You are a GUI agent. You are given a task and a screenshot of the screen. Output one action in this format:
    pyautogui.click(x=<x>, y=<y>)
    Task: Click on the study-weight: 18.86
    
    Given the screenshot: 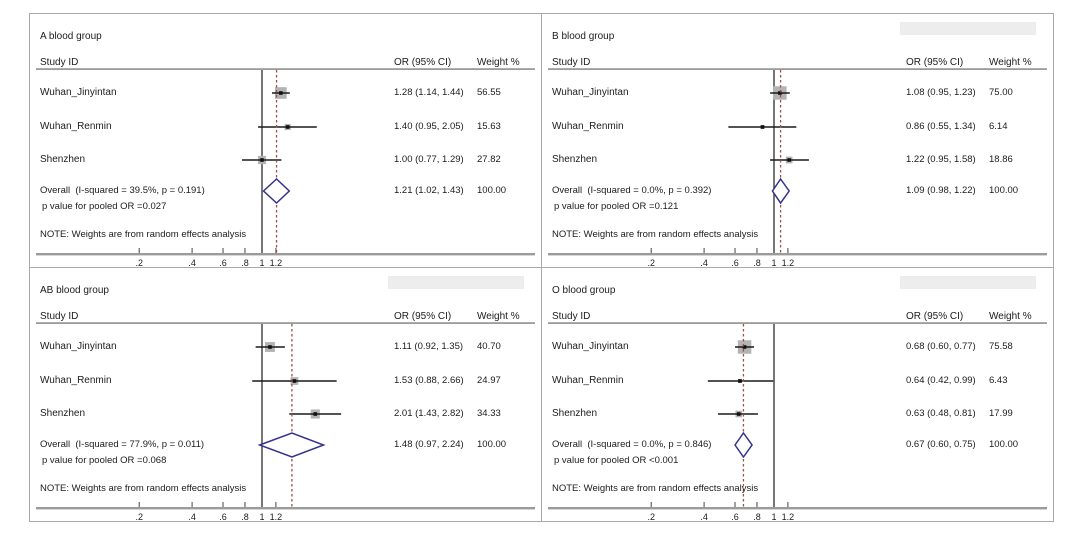 What is the action you would take?
    pyautogui.click(x=1001, y=159)
    